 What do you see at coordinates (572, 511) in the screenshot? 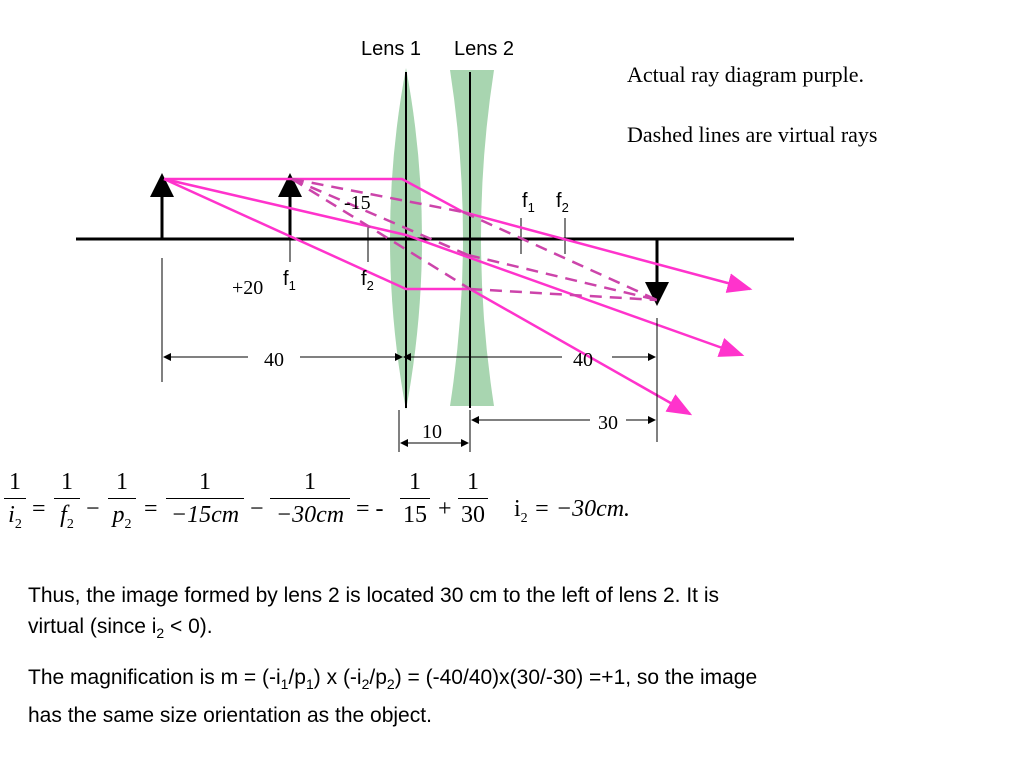
I see `equation-result: i2 = −30cm.` at bounding box center [572, 511].